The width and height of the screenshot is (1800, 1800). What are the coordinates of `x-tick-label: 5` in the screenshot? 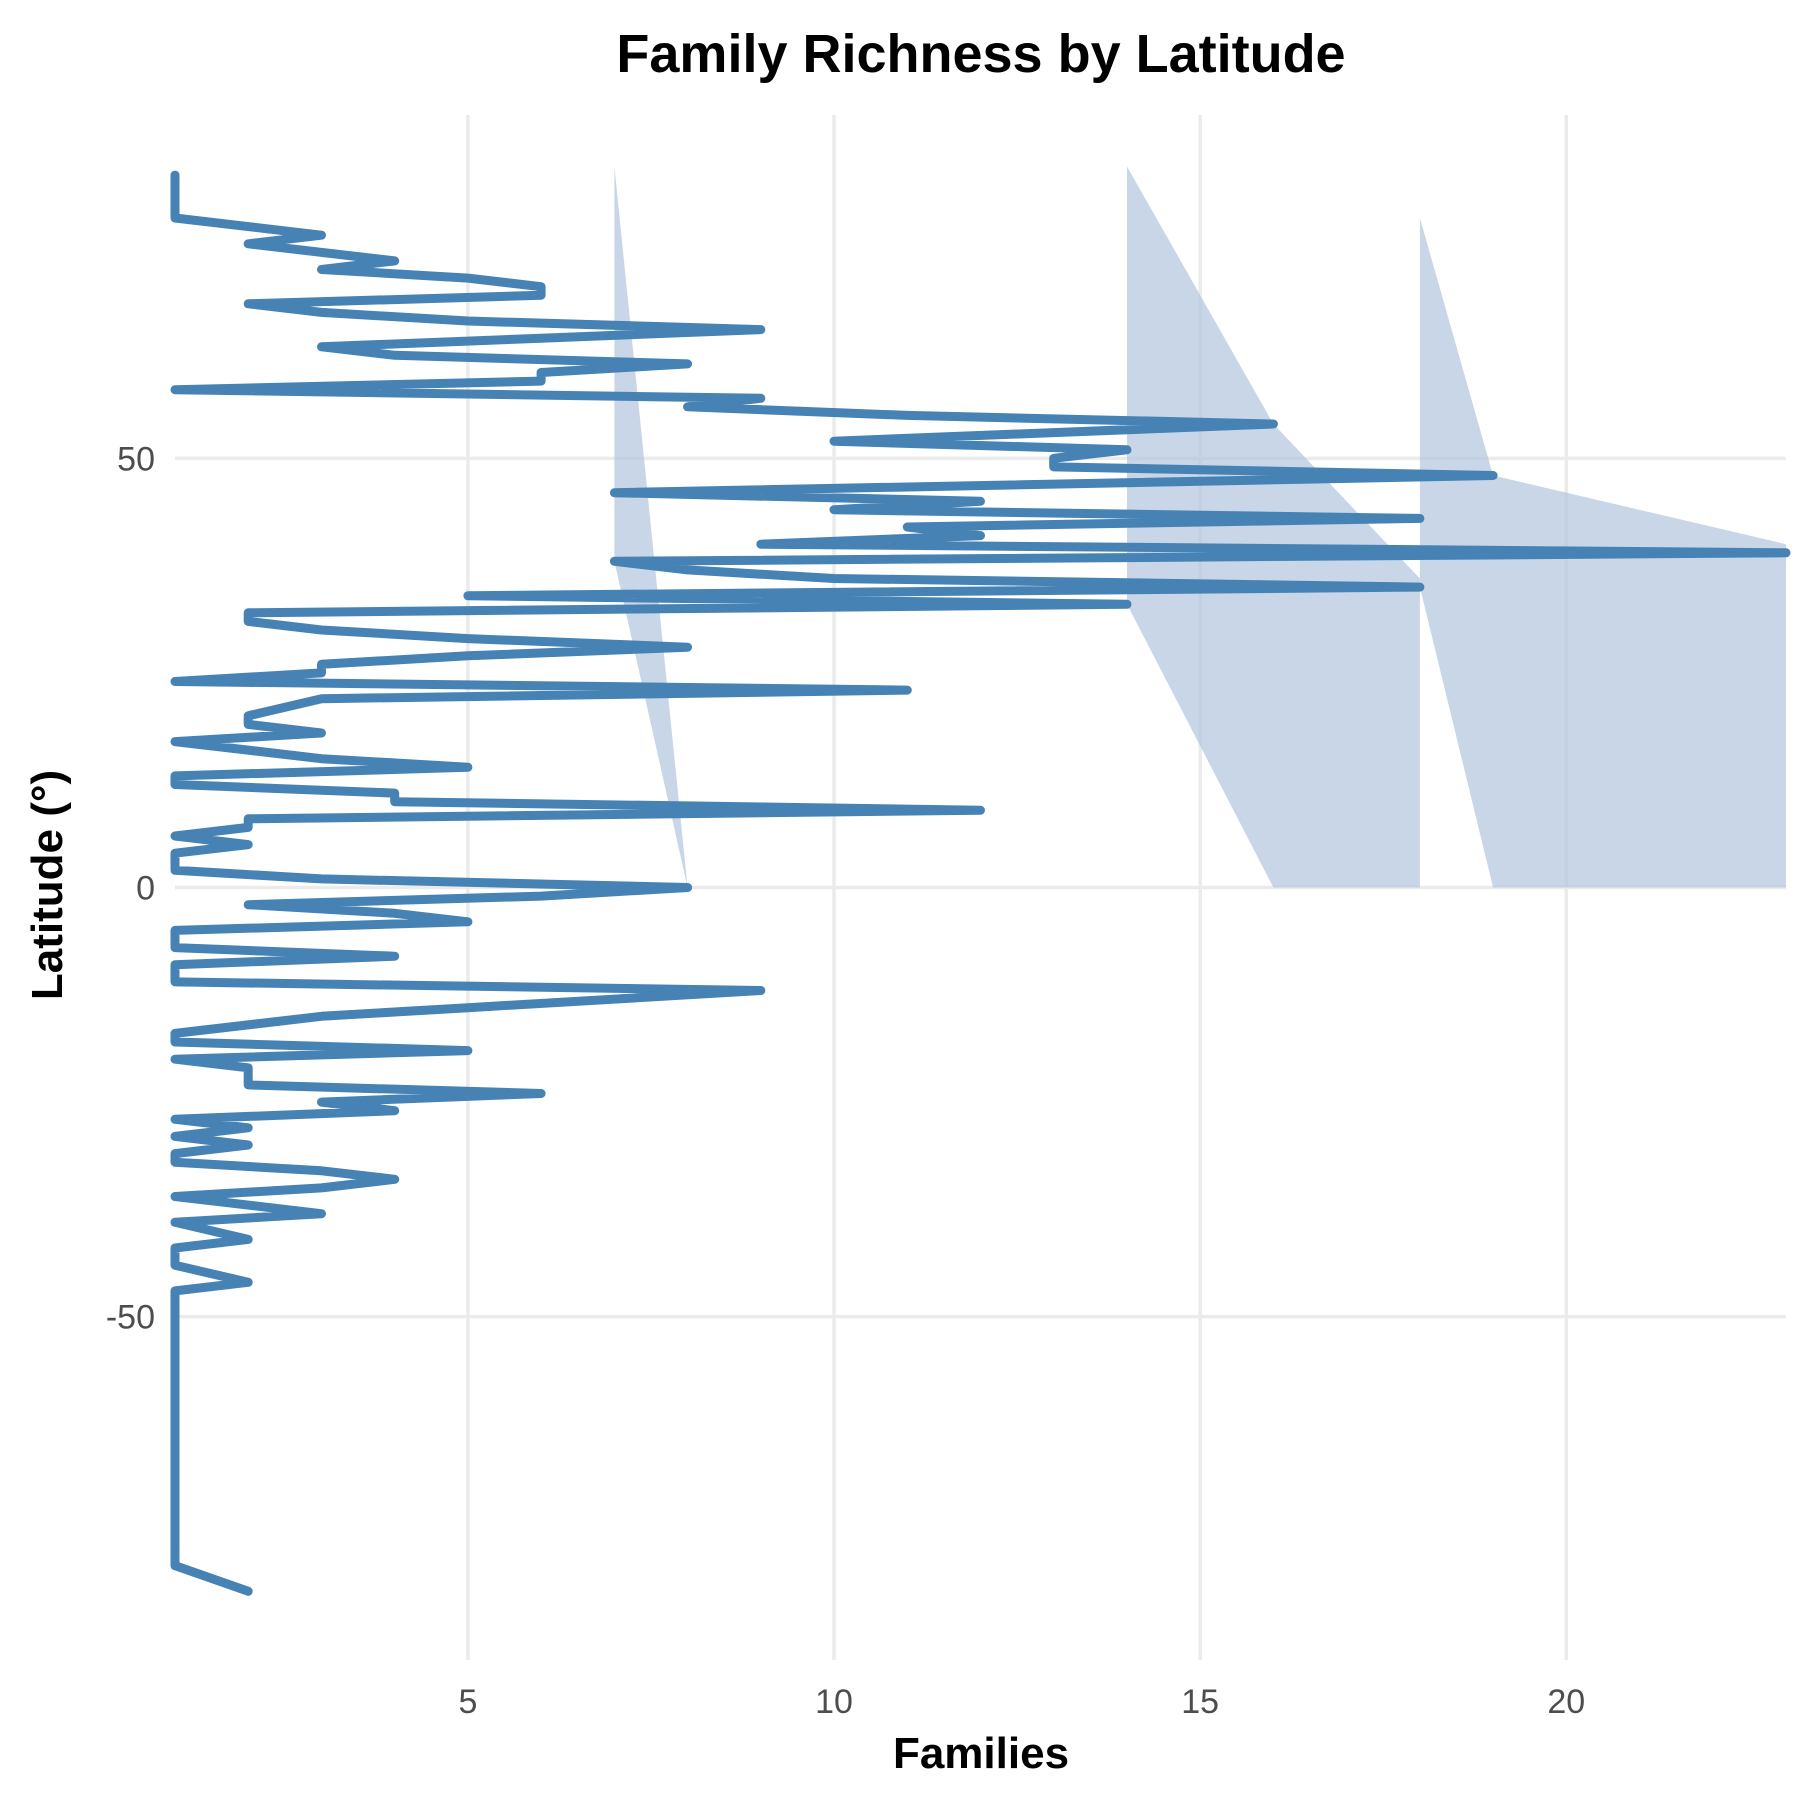 It's located at (467, 1702).